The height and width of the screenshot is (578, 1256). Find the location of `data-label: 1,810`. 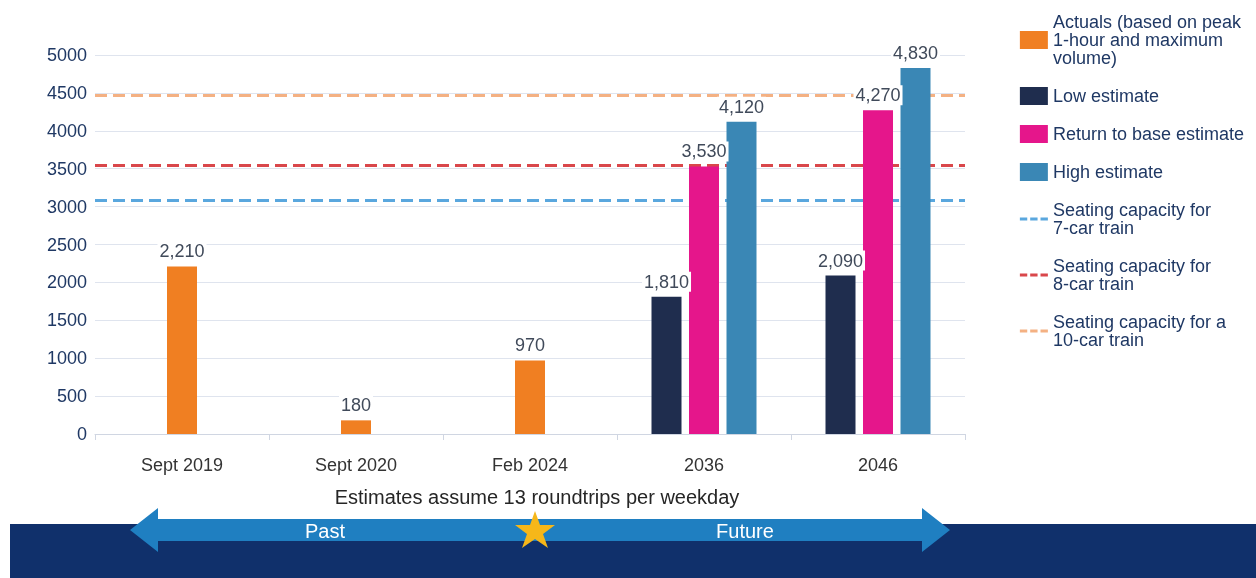

data-label: 1,810 is located at coordinates (666, 281).